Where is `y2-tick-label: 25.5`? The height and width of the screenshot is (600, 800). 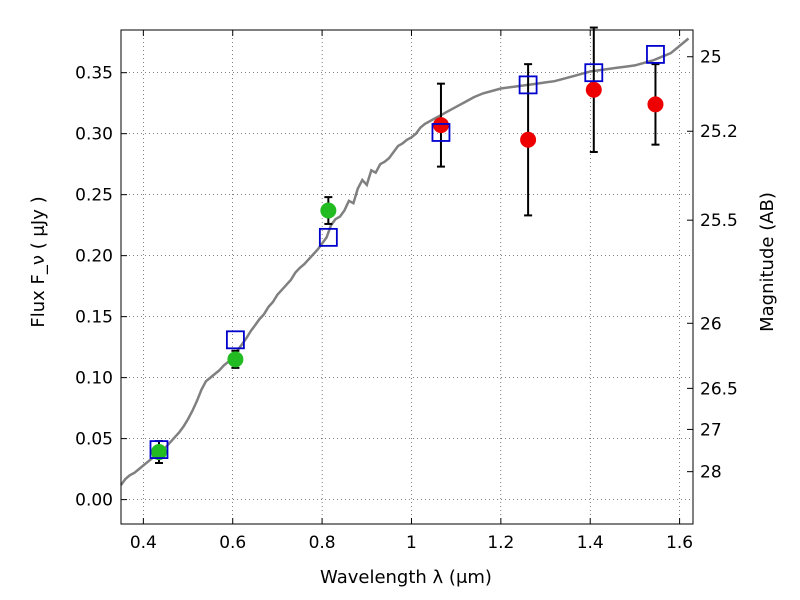 y2-tick-label: 25.5 is located at coordinates (719, 221).